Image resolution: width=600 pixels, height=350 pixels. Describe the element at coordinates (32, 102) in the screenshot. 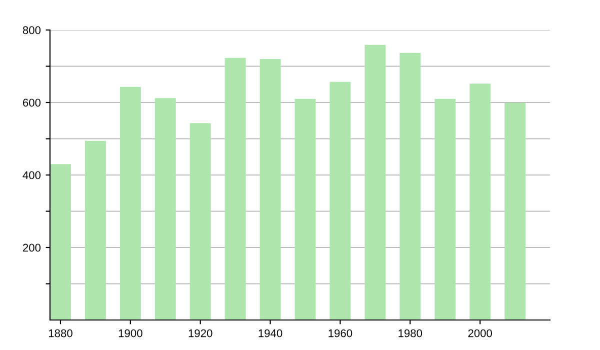

I see `y-tick-label: 600` at that location.